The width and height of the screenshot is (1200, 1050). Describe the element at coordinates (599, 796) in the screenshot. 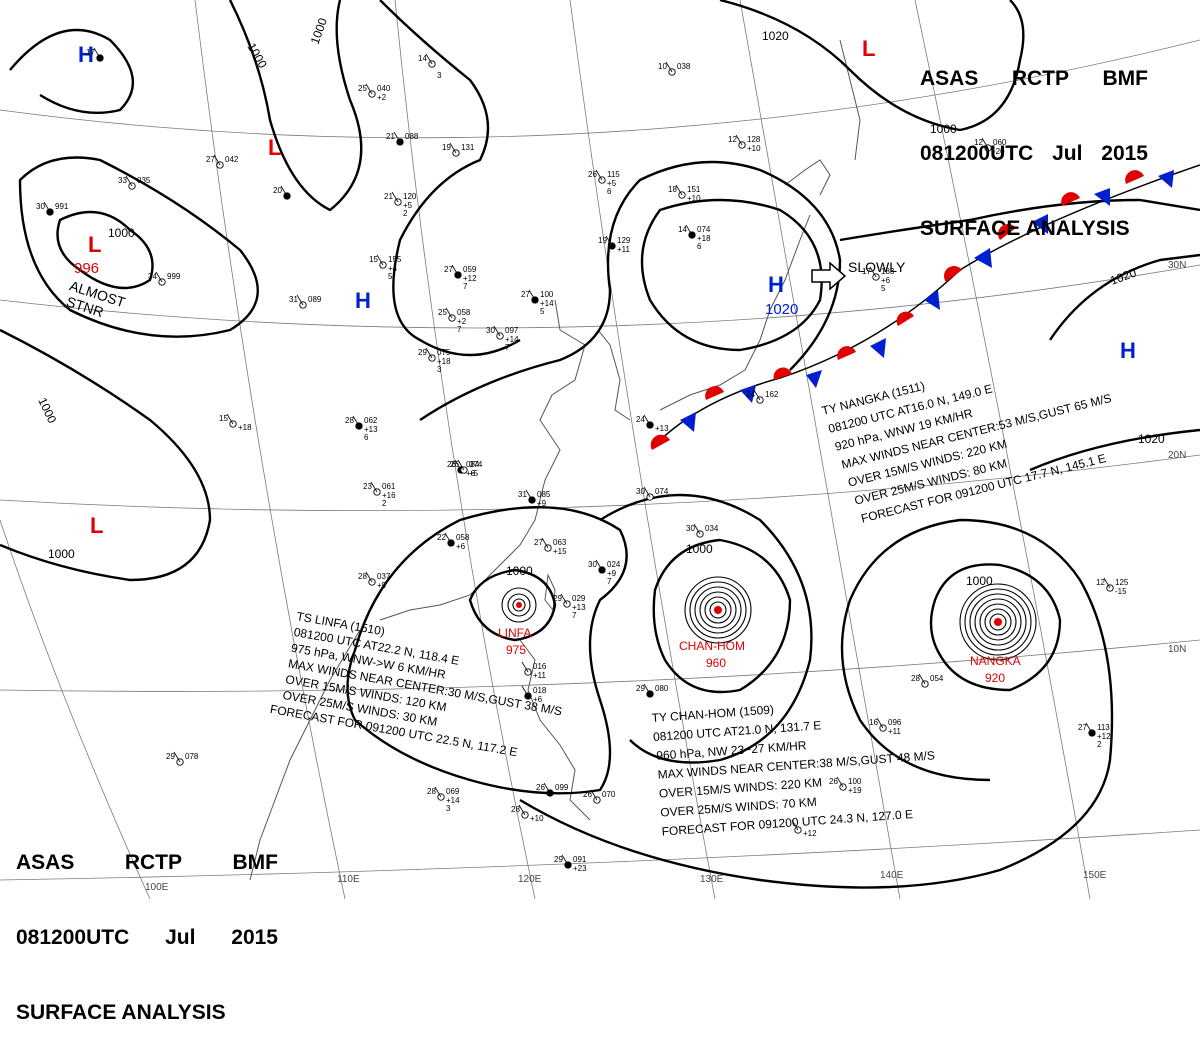

I see `station-plot: 26 070` at that location.